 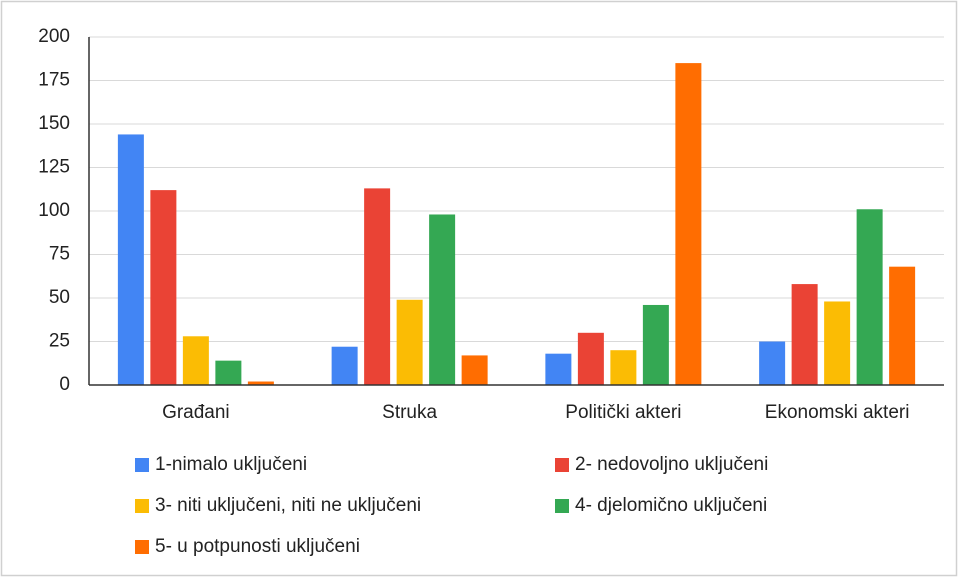 What do you see at coordinates (59, 297) in the screenshot?
I see `y-tick-label: 50` at bounding box center [59, 297].